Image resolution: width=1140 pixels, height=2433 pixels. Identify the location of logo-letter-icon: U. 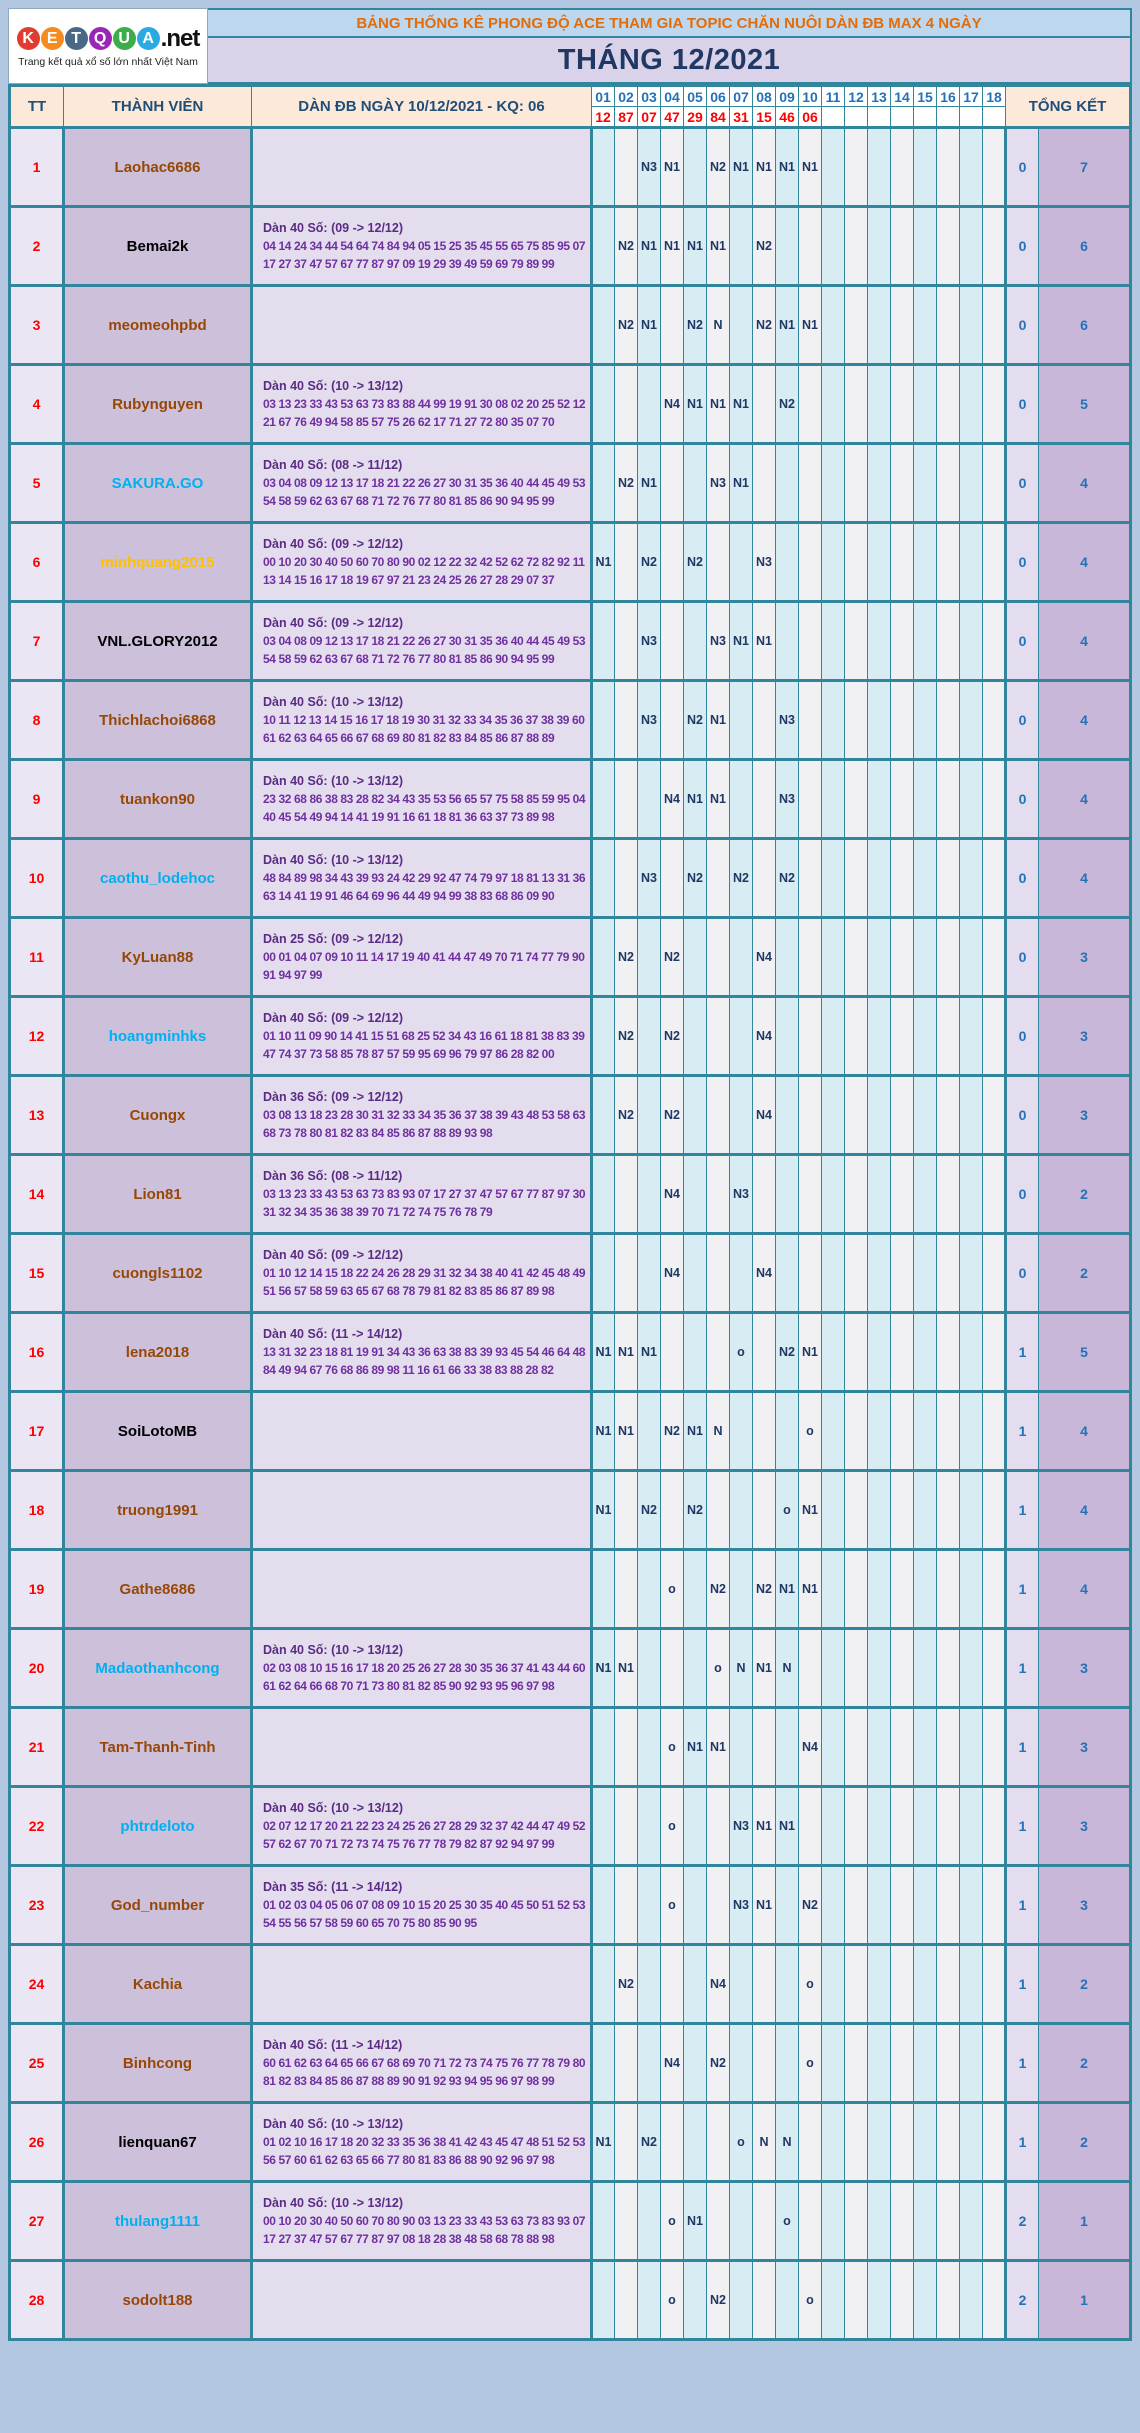
(124, 38).